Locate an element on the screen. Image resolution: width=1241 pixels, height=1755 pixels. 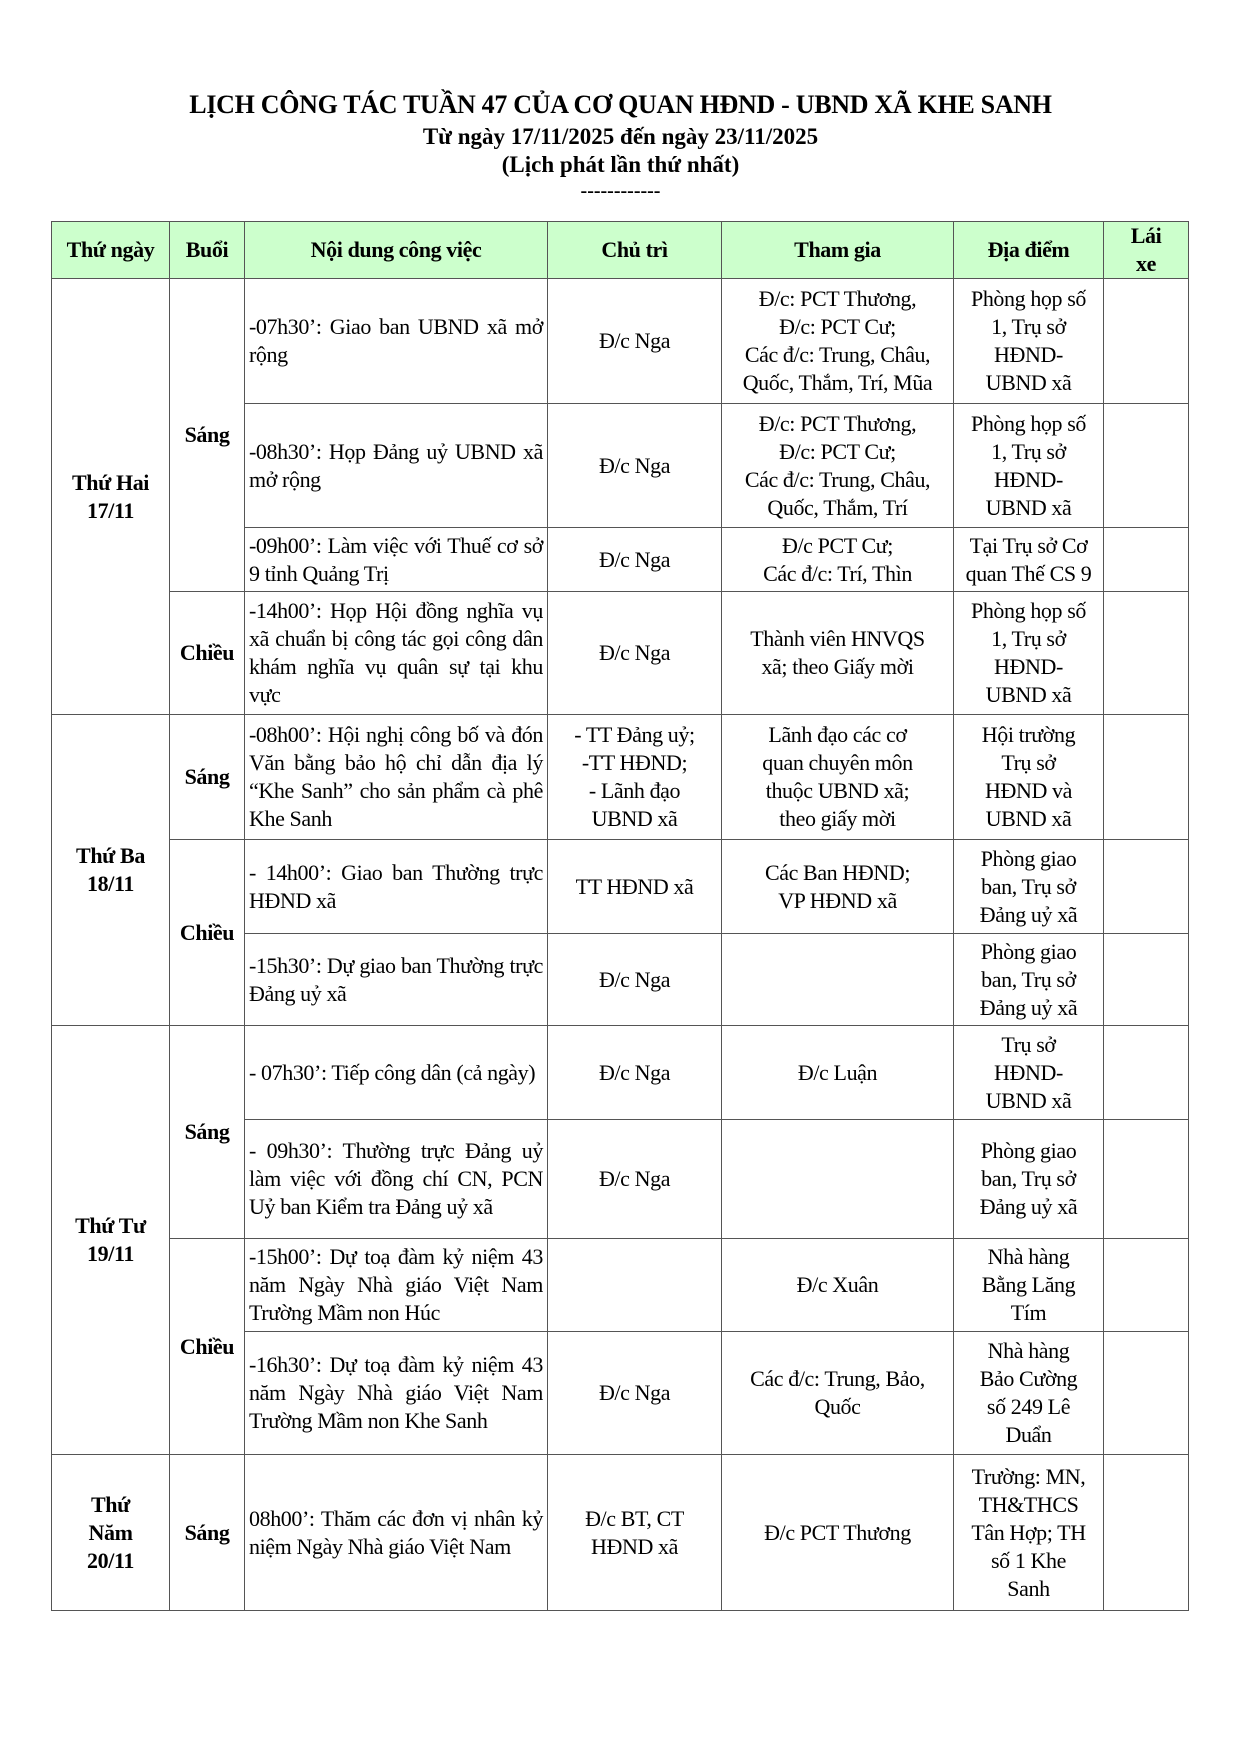
date-range: Từ ngày 17/11/2025 đến ngày 23/11/2025 is located at coordinates (620, 136).